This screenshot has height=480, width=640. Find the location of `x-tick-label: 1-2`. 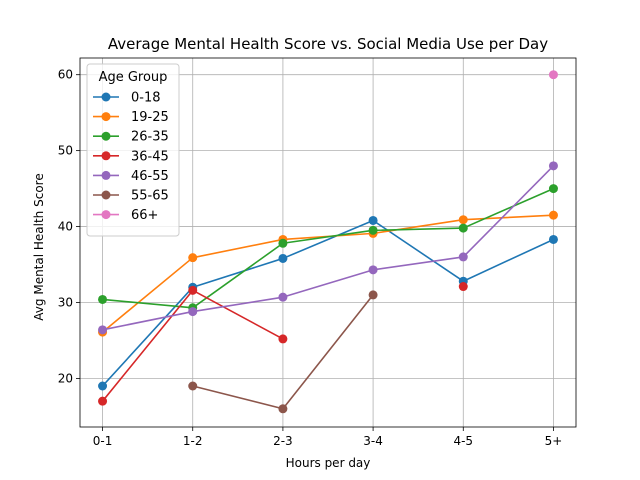

x-tick-label: 1-2 is located at coordinates (193, 441).